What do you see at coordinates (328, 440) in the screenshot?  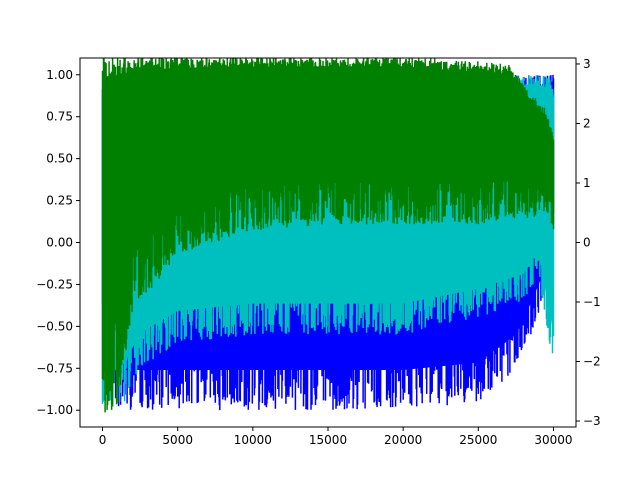 I see `x-tick-label: 15000` at bounding box center [328, 440].